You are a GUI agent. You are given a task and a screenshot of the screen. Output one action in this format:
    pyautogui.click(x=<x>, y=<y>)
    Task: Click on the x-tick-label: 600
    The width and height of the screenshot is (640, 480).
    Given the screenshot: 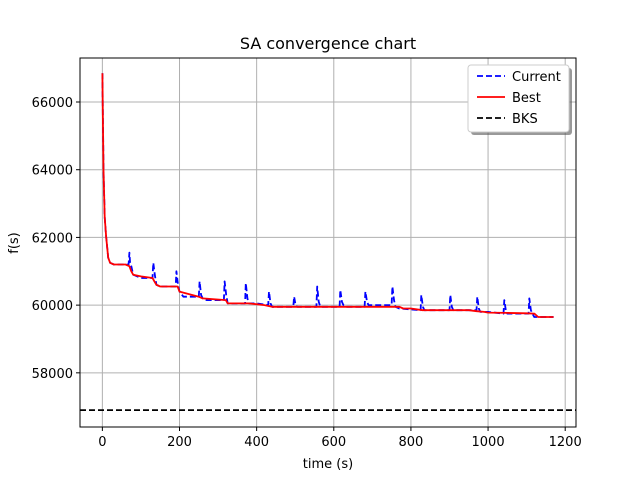 What is the action you would take?
    pyautogui.click(x=333, y=442)
    